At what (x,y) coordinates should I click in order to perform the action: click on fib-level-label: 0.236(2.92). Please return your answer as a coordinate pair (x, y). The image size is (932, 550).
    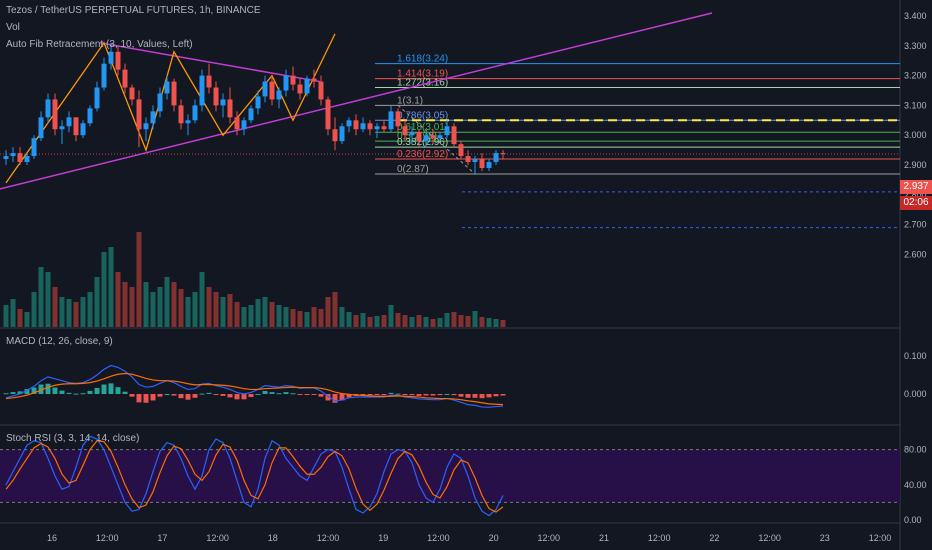
    Looking at the image, I should click on (422, 154).